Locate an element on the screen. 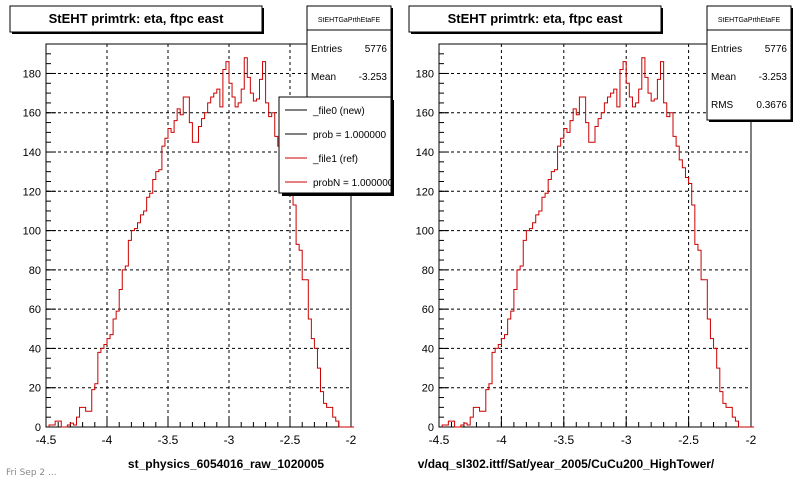  stats-row-value: 0.3676 is located at coordinates (771, 105).